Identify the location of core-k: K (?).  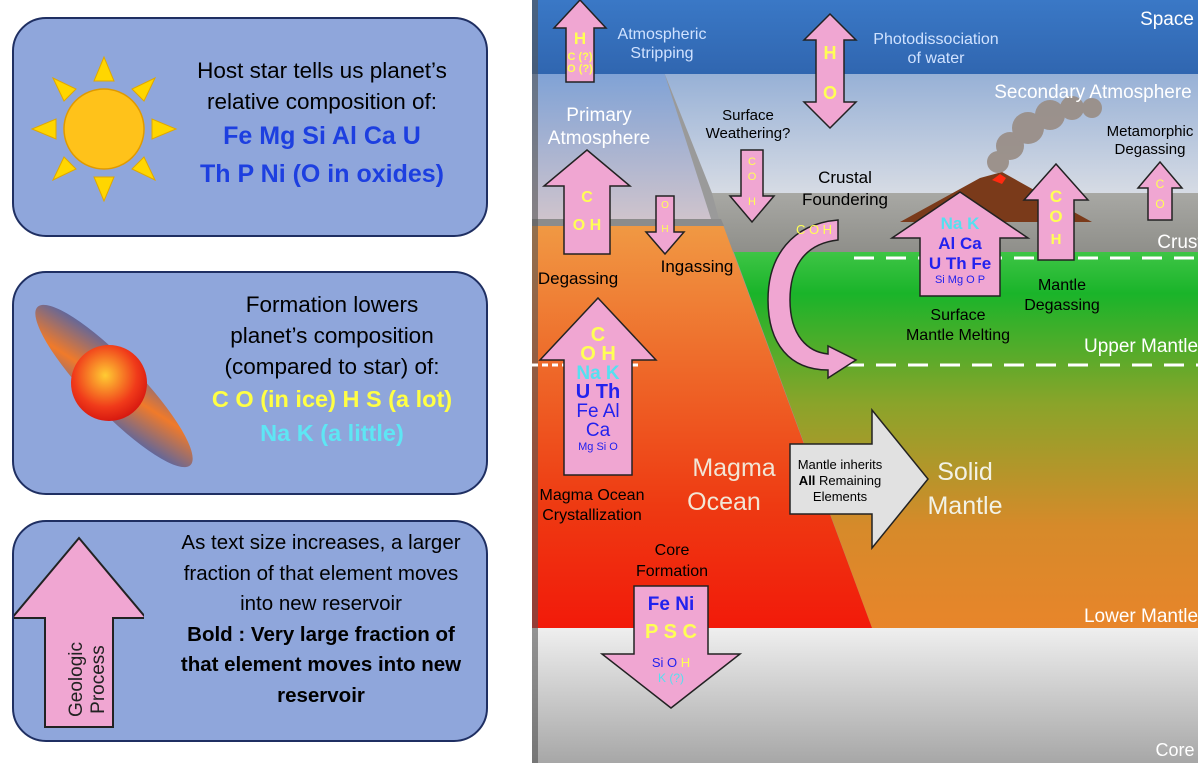
(671, 678).